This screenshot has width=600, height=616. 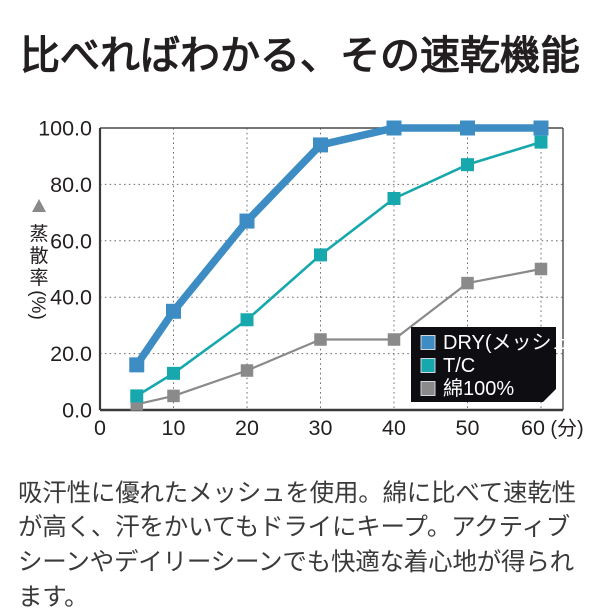 I want to click on x-axis-unit: (分), so click(x=566, y=428).